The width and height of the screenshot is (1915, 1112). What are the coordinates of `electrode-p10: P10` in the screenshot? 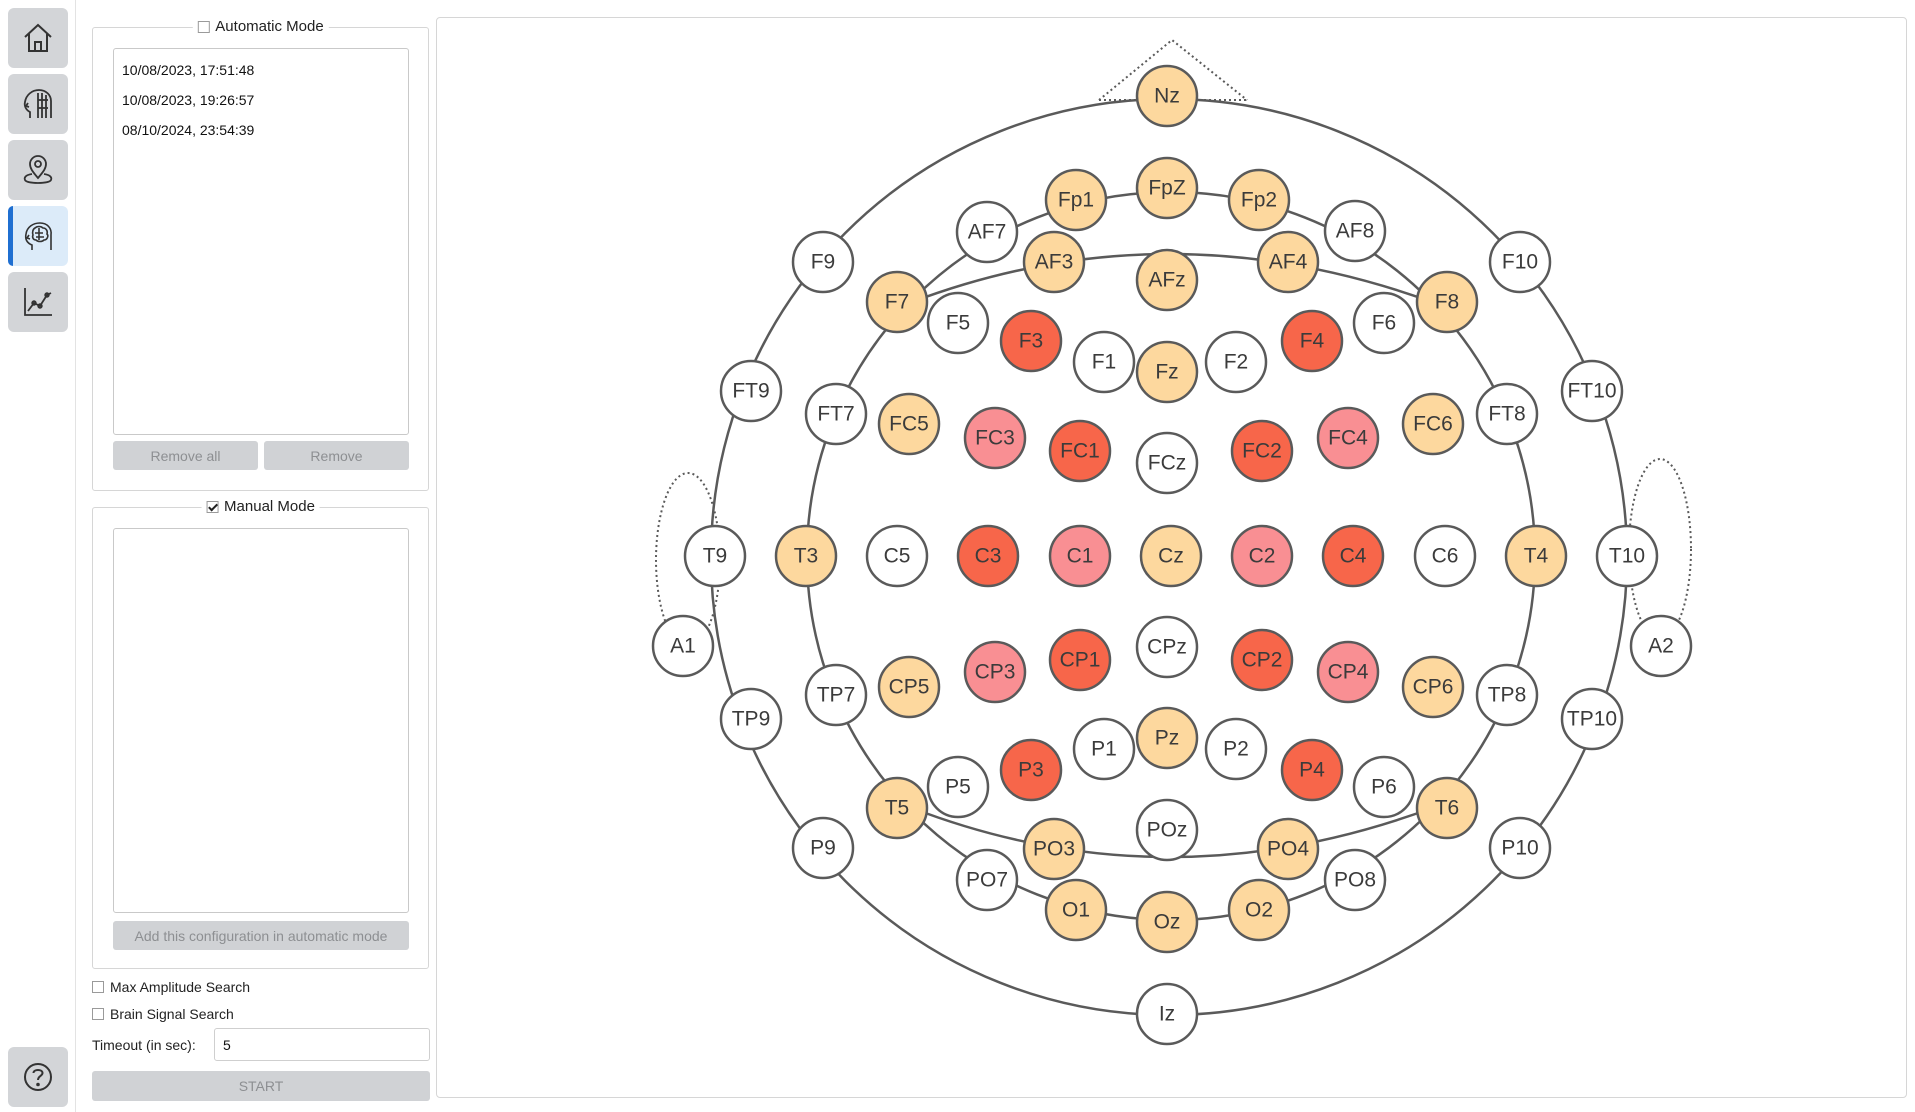 It's located at (1520, 848).